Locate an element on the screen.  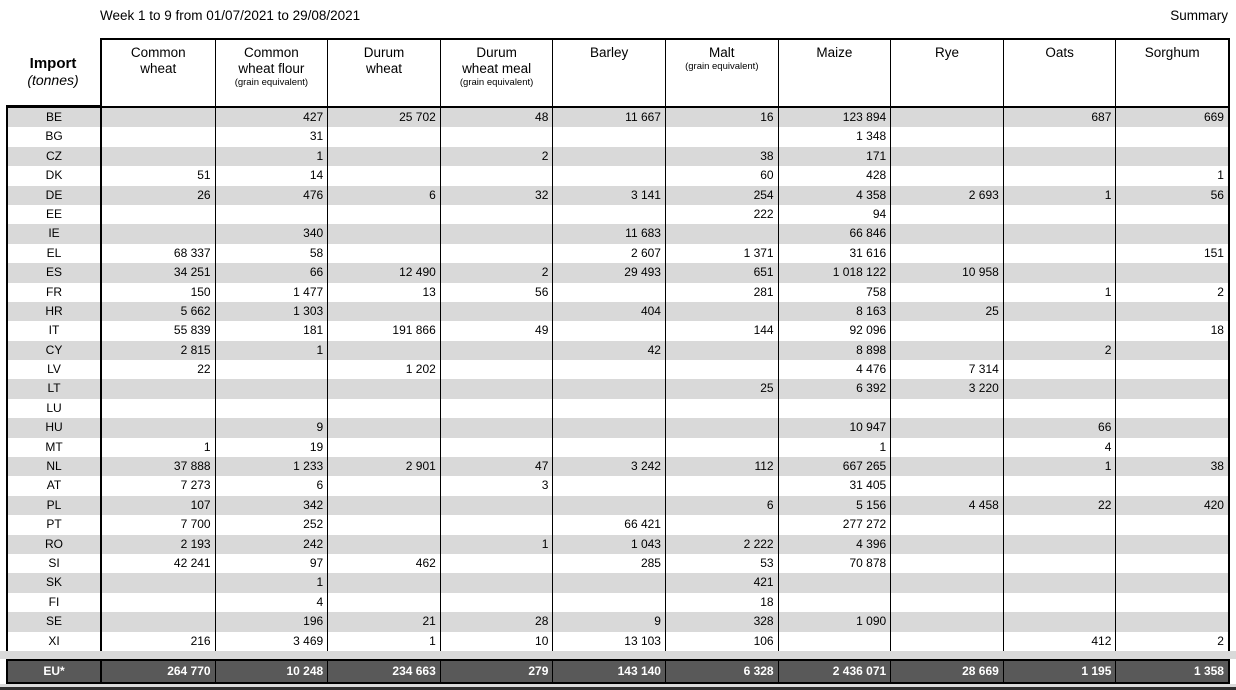
cell: 285 is located at coordinates (608, 563).